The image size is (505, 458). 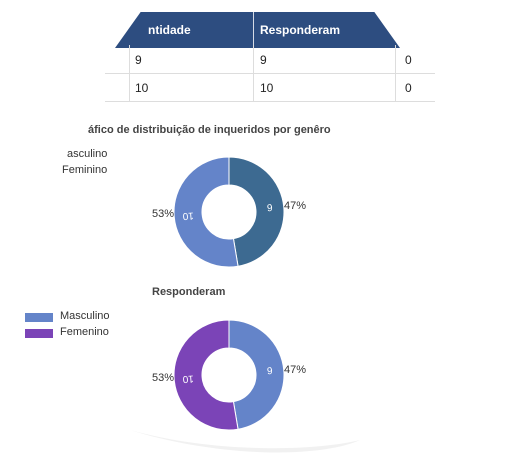 I want to click on chart2-donut: 9 10, so click(x=229, y=375).